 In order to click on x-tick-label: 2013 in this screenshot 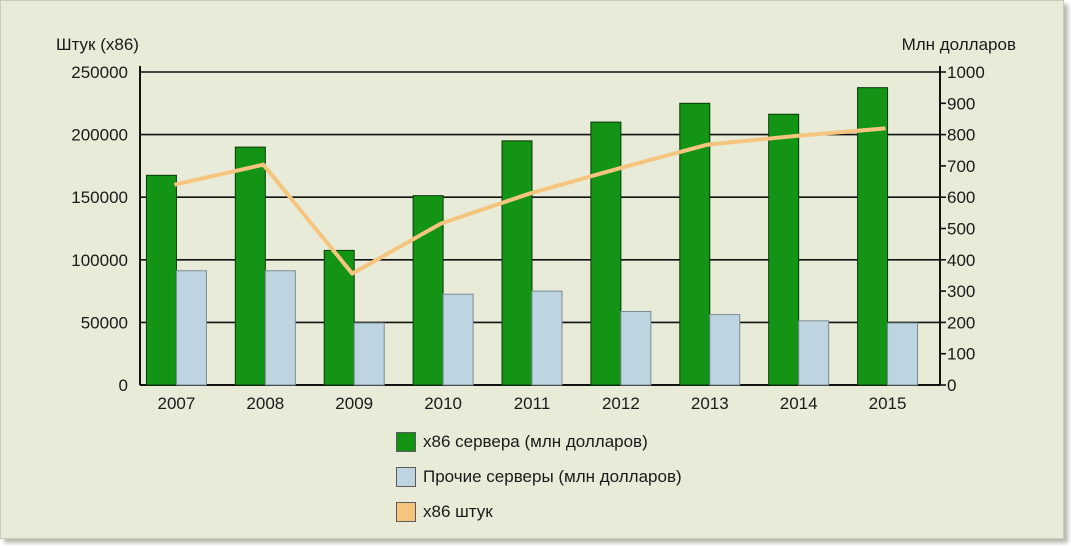, I will do `click(710, 403)`.